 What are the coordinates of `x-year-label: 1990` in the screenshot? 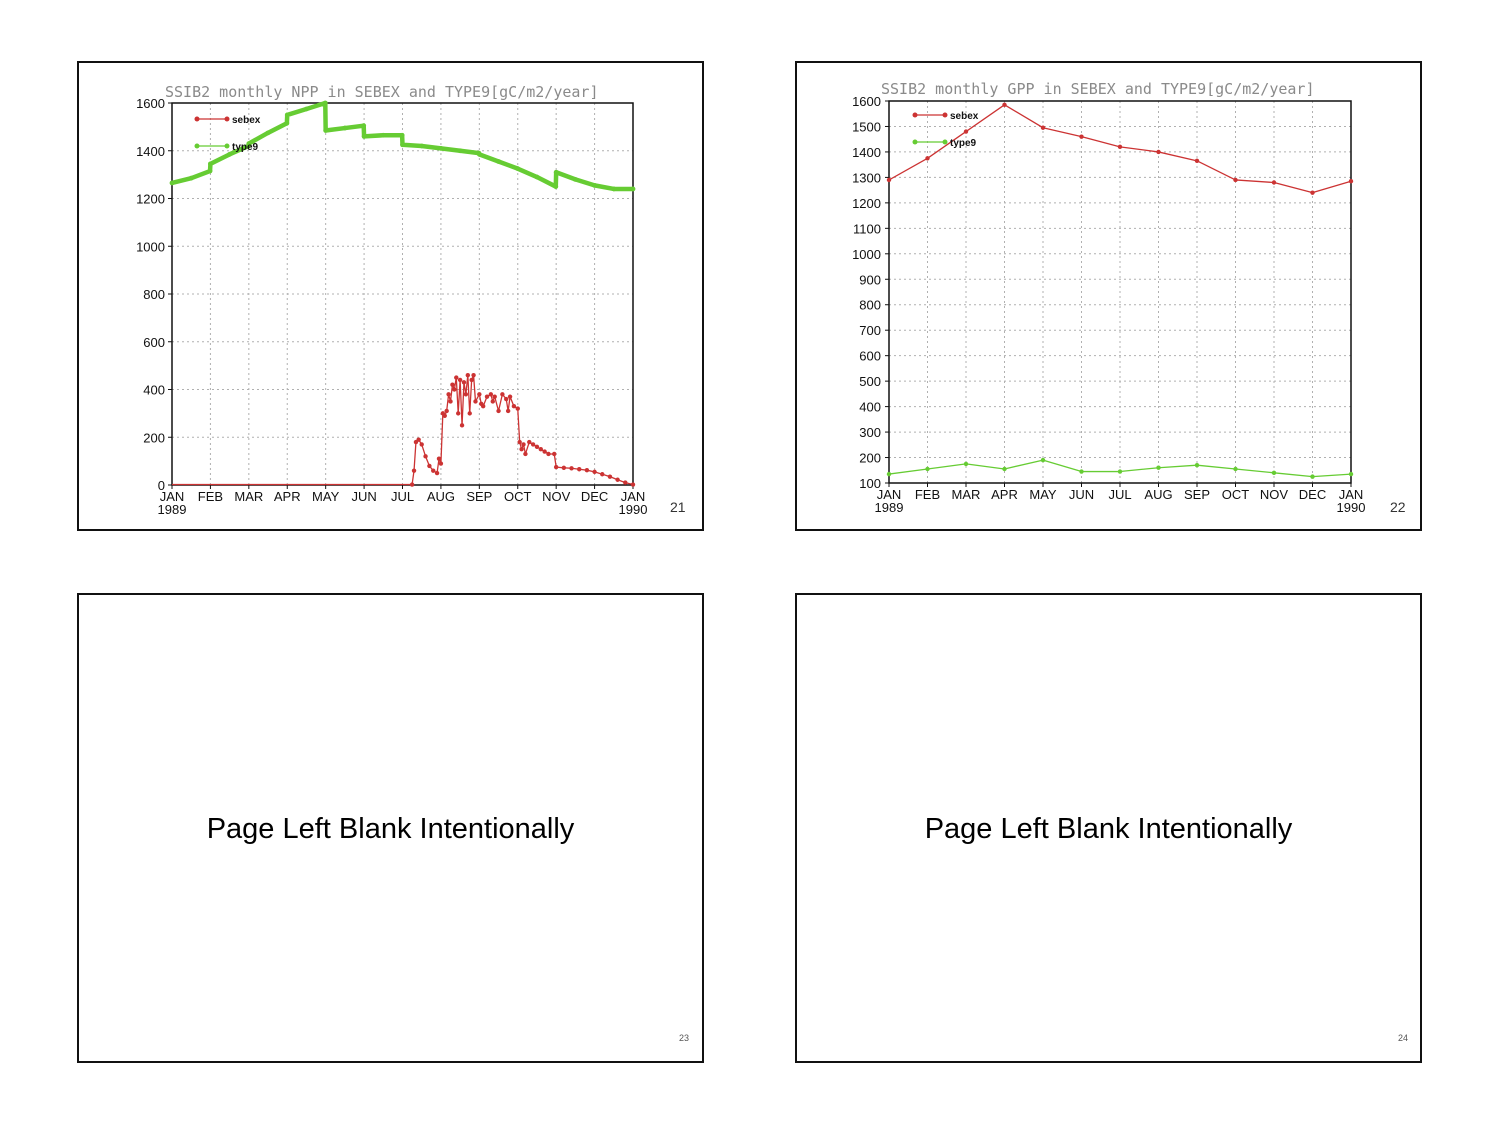 It's located at (633, 509).